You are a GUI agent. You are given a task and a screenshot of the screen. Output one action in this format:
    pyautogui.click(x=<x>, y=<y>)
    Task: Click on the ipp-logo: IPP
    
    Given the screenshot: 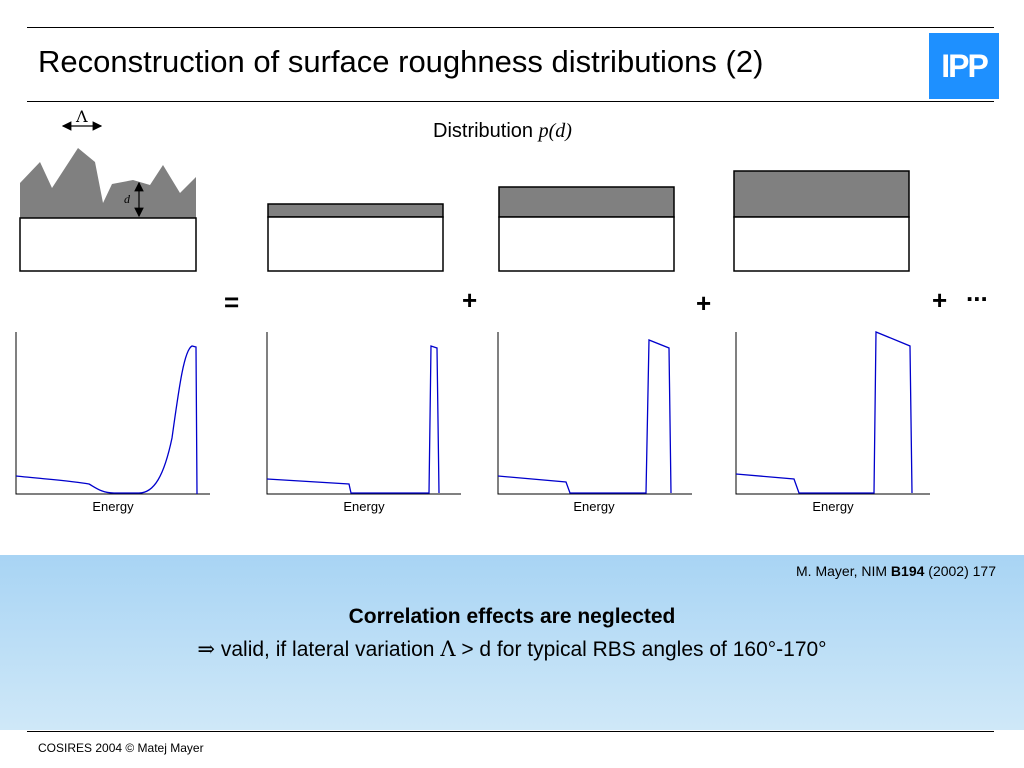 What is the action you would take?
    pyautogui.click(x=964, y=66)
    